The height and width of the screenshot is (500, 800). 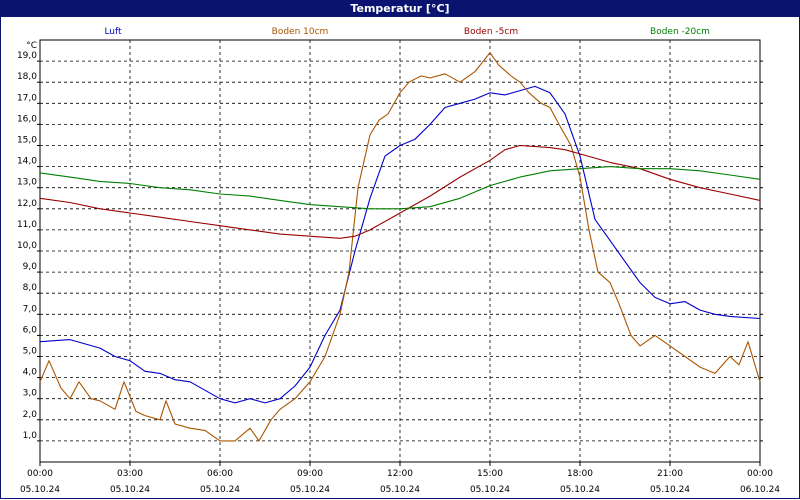 I want to click on x-tick-time: 09:00, so click(x=310, y=474).